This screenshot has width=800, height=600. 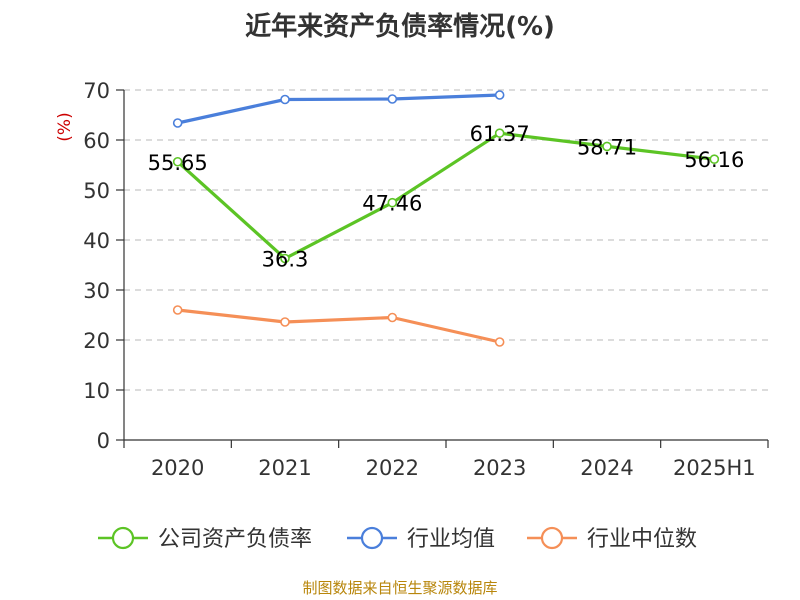 What do you see at coordinates (96, 341) in the screenshot?
I see `y-tick-label: 20` at bounding box center [96, 341].